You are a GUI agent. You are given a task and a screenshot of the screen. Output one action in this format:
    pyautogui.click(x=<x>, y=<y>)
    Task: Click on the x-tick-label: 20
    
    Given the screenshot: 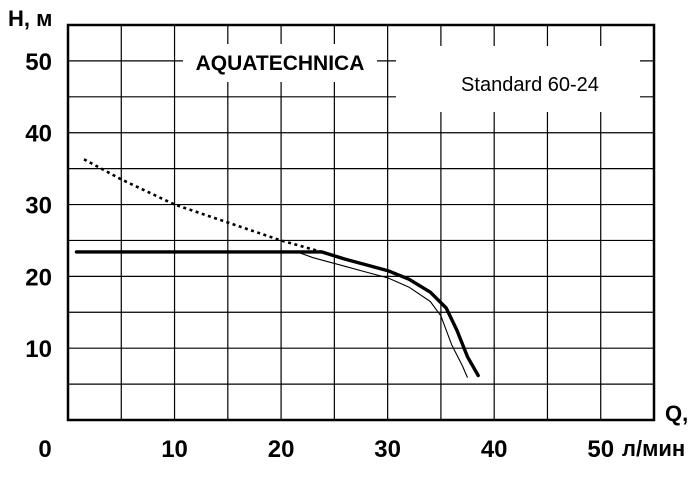 What is the action you would take?
    pyautogui.click(x=281, y=449)
    